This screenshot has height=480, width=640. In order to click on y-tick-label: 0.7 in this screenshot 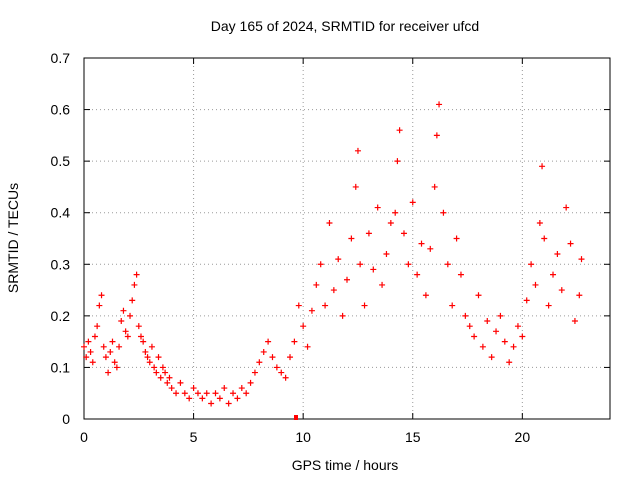, I will do `click(61, 58)`.